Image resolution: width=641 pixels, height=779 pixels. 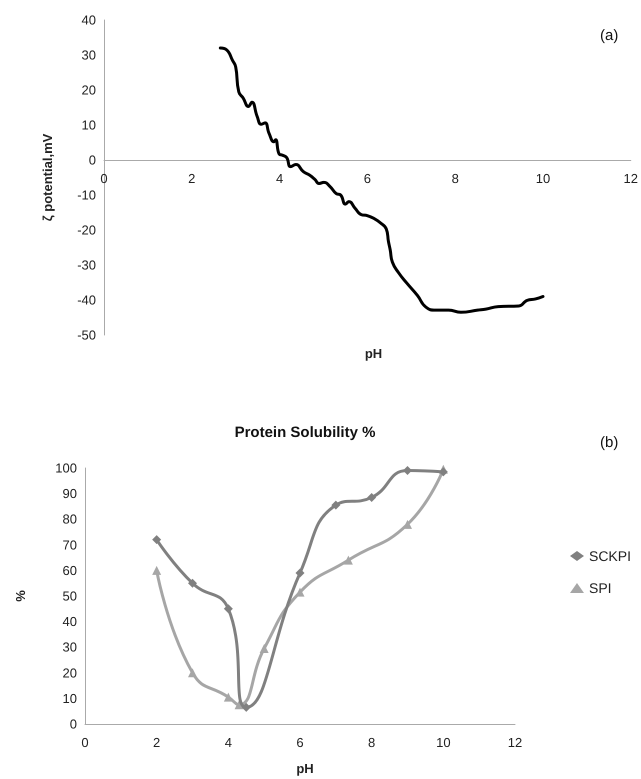 I want to click on y-tick-label: -40, so click(x=86, y=300).